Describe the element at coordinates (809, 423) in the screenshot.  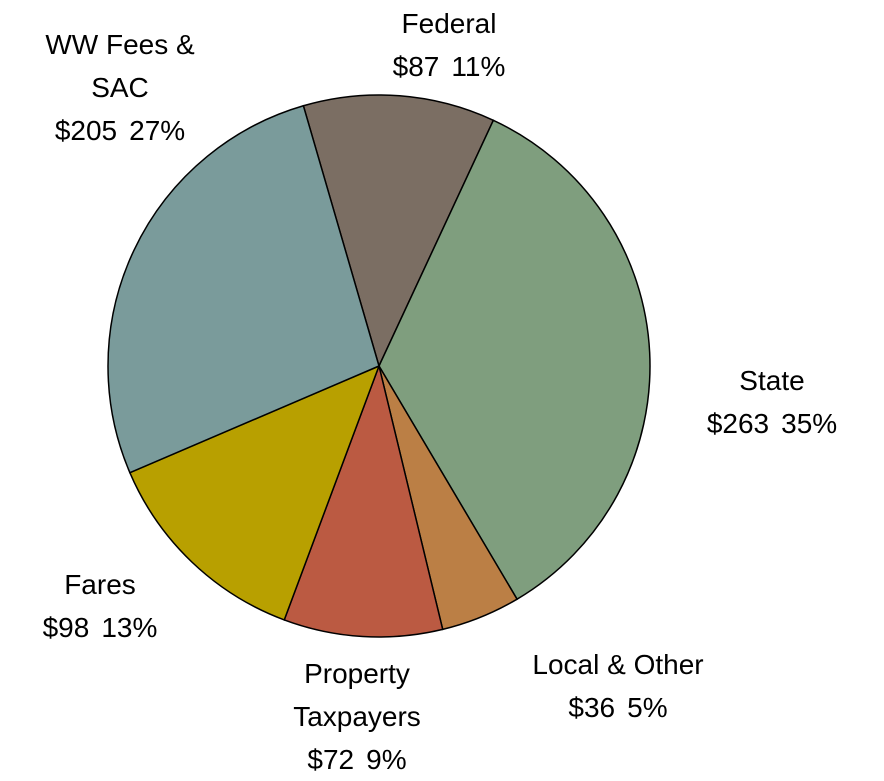
I see `percent-label: 35%` at that location.